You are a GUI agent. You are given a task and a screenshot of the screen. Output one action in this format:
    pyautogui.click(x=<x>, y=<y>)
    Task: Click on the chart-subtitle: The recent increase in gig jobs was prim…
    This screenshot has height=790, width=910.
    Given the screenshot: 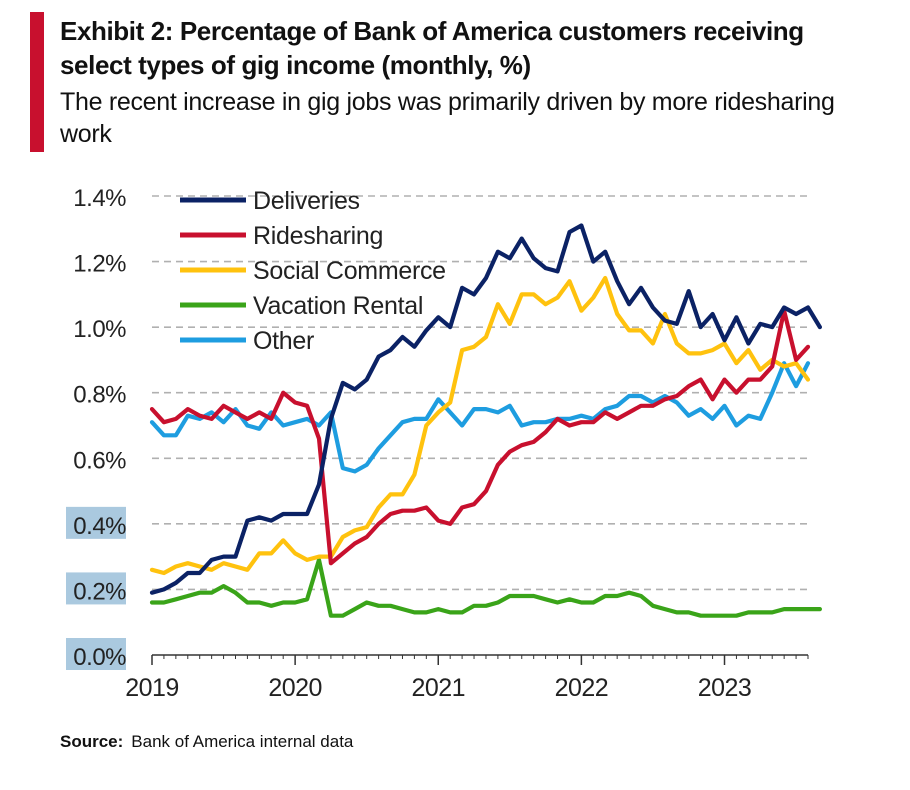 What is the action you would take?
    pyautogui.click(x=447, y=118)
    